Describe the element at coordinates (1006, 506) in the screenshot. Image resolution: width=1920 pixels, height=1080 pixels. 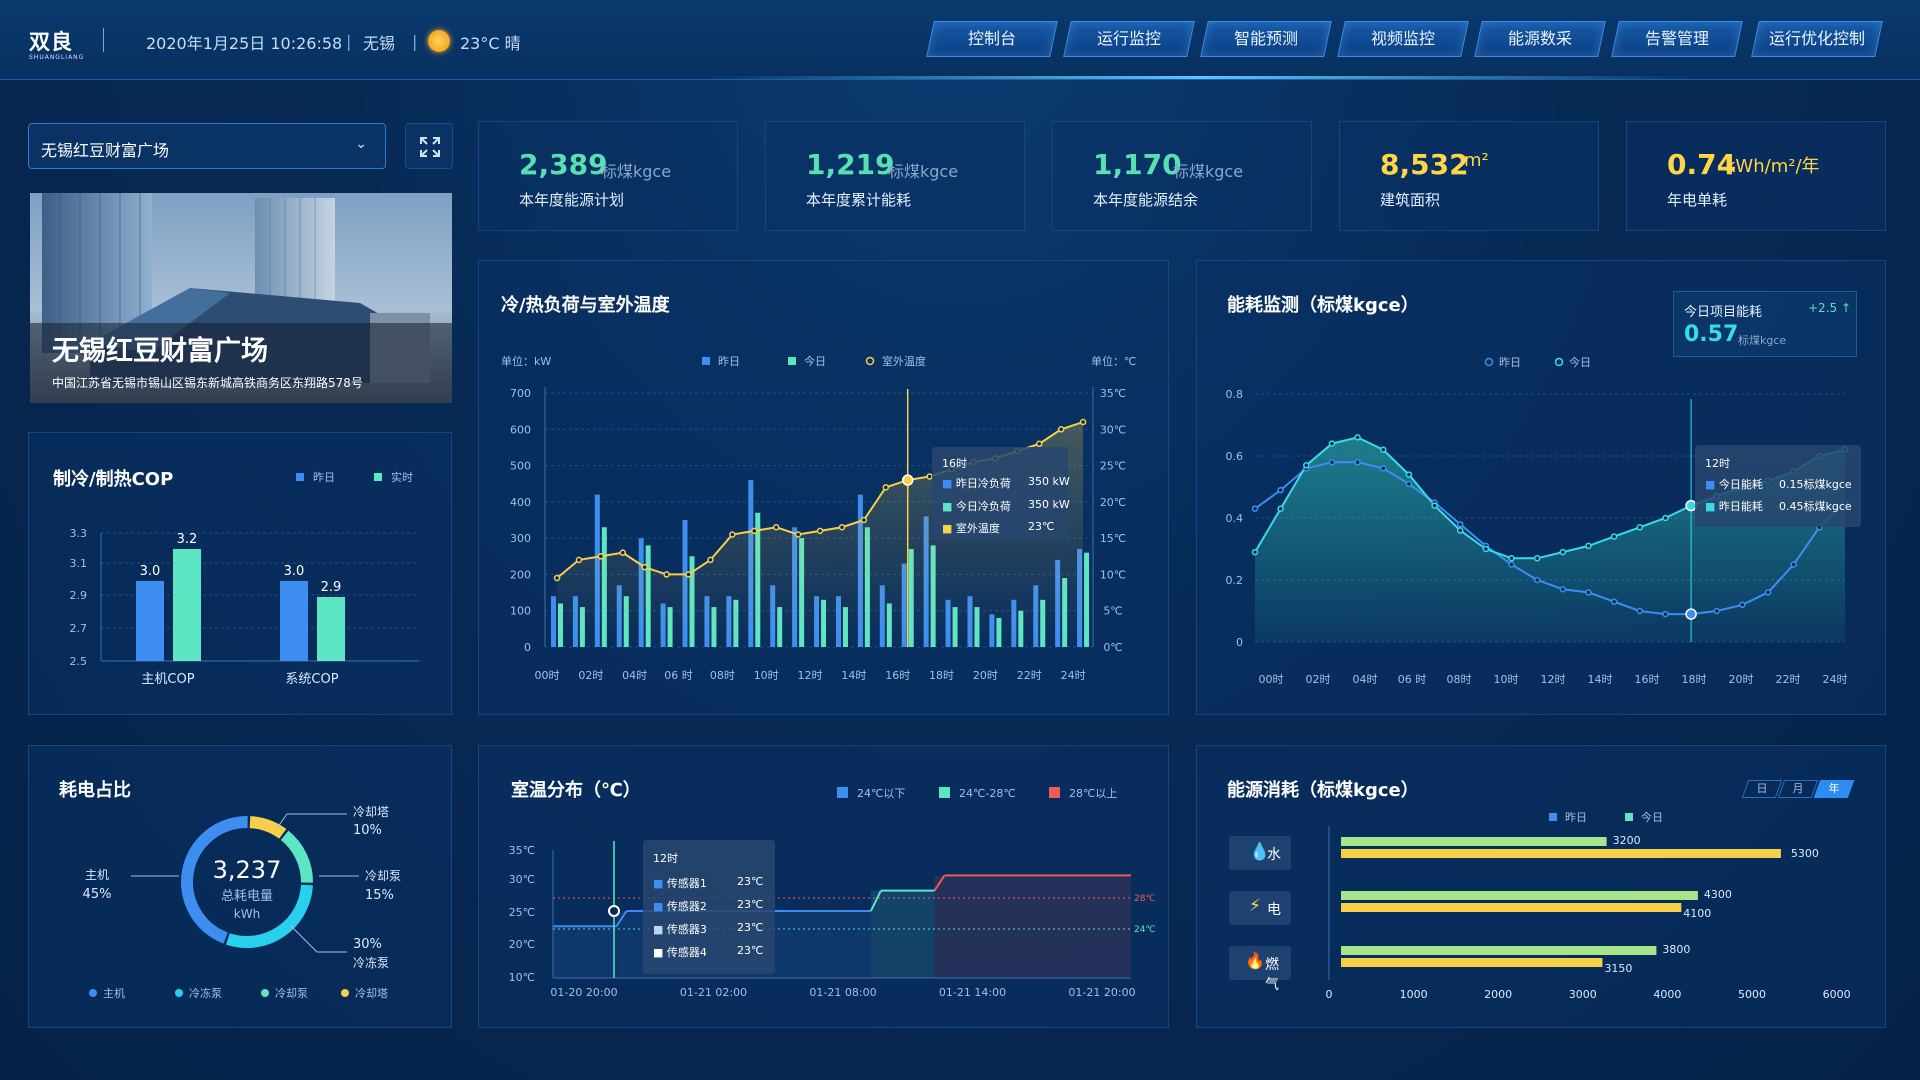
I see `tooltip-row: ■ 今日冷负荷 350 kW` at that location.